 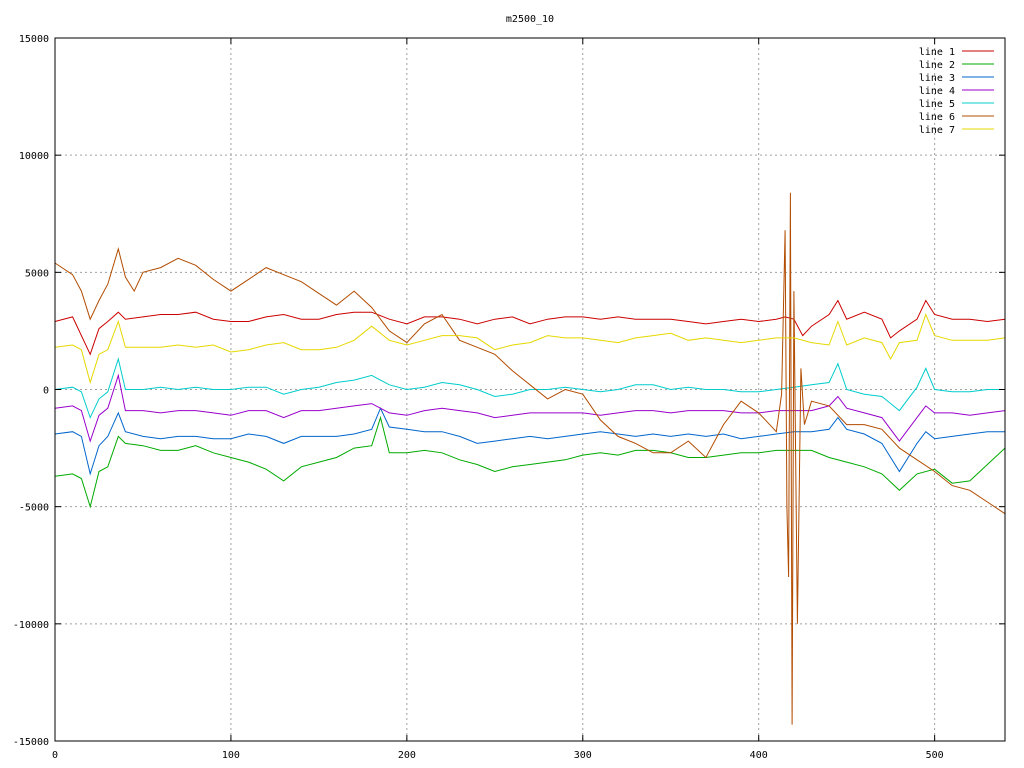 What do you see at coordinates (31, 625) in the screenshot?
I see `y-tick-label: -10000` at bounding box center [31, 625].